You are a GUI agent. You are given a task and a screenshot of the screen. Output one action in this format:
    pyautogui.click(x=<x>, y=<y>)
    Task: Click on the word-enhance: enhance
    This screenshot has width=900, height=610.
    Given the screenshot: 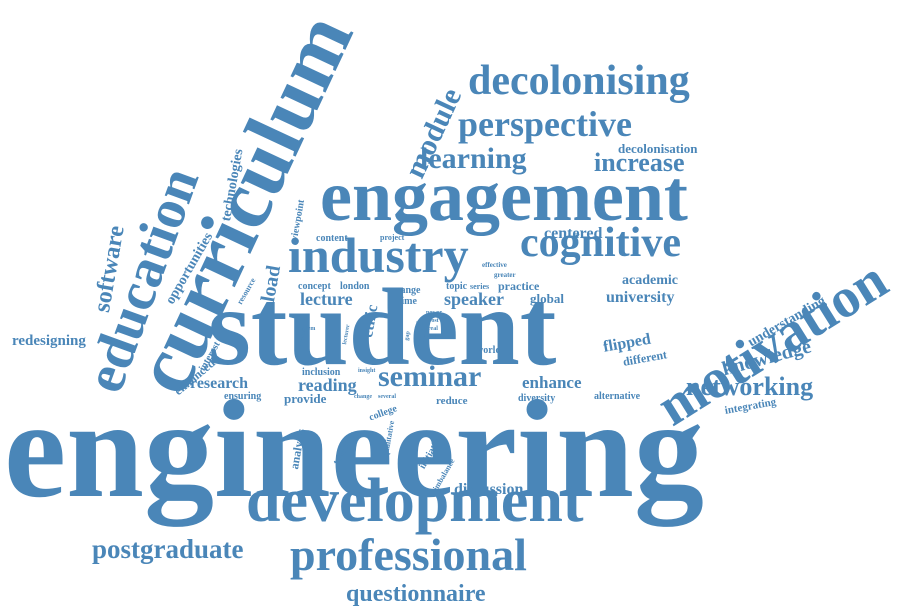 What is the action you would take?
    pyautogui.click(x=552, y=382)
    